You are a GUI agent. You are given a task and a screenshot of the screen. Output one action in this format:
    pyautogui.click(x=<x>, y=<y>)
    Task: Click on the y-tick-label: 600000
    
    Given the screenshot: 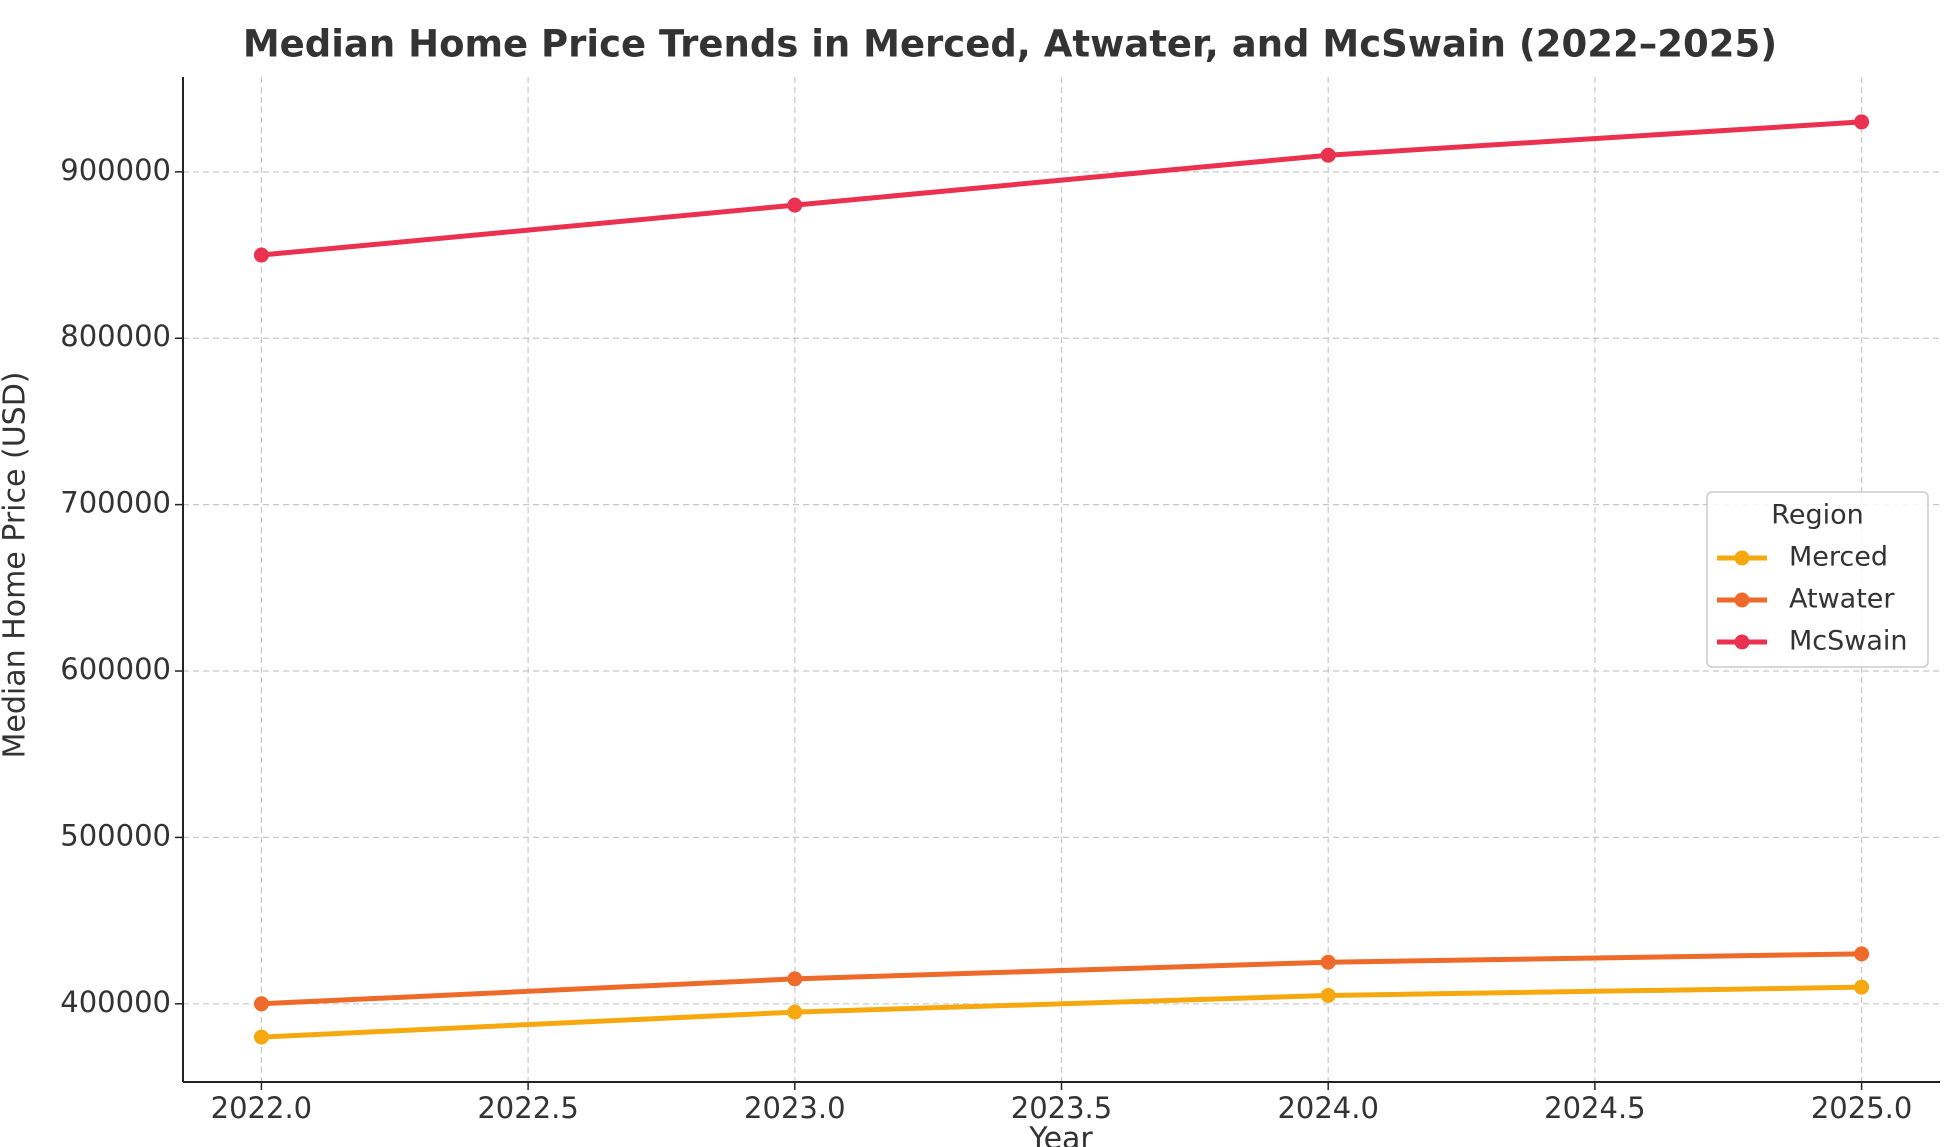 What is the action you would take?
    pyautogui.click(x=115, y=669)
    